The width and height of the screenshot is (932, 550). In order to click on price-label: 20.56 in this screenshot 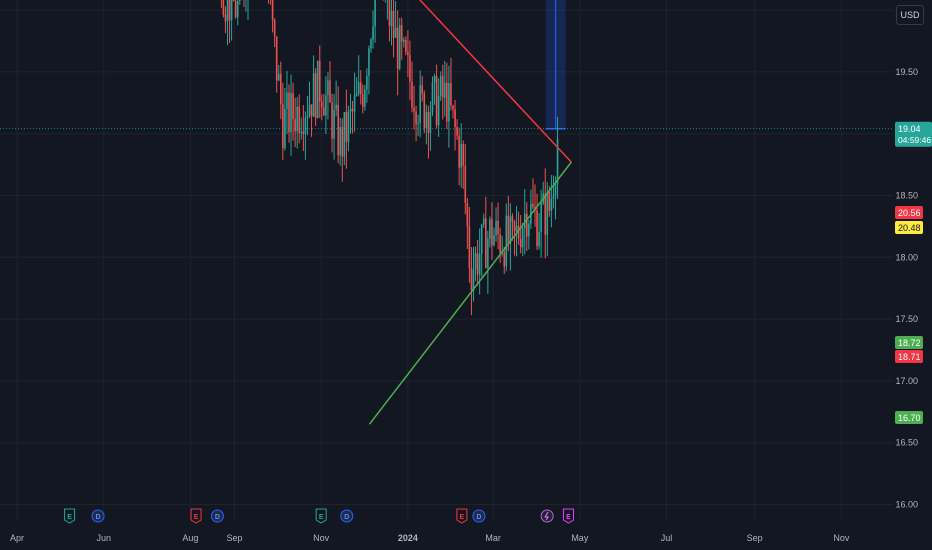, I will do `click(909, 213)`.